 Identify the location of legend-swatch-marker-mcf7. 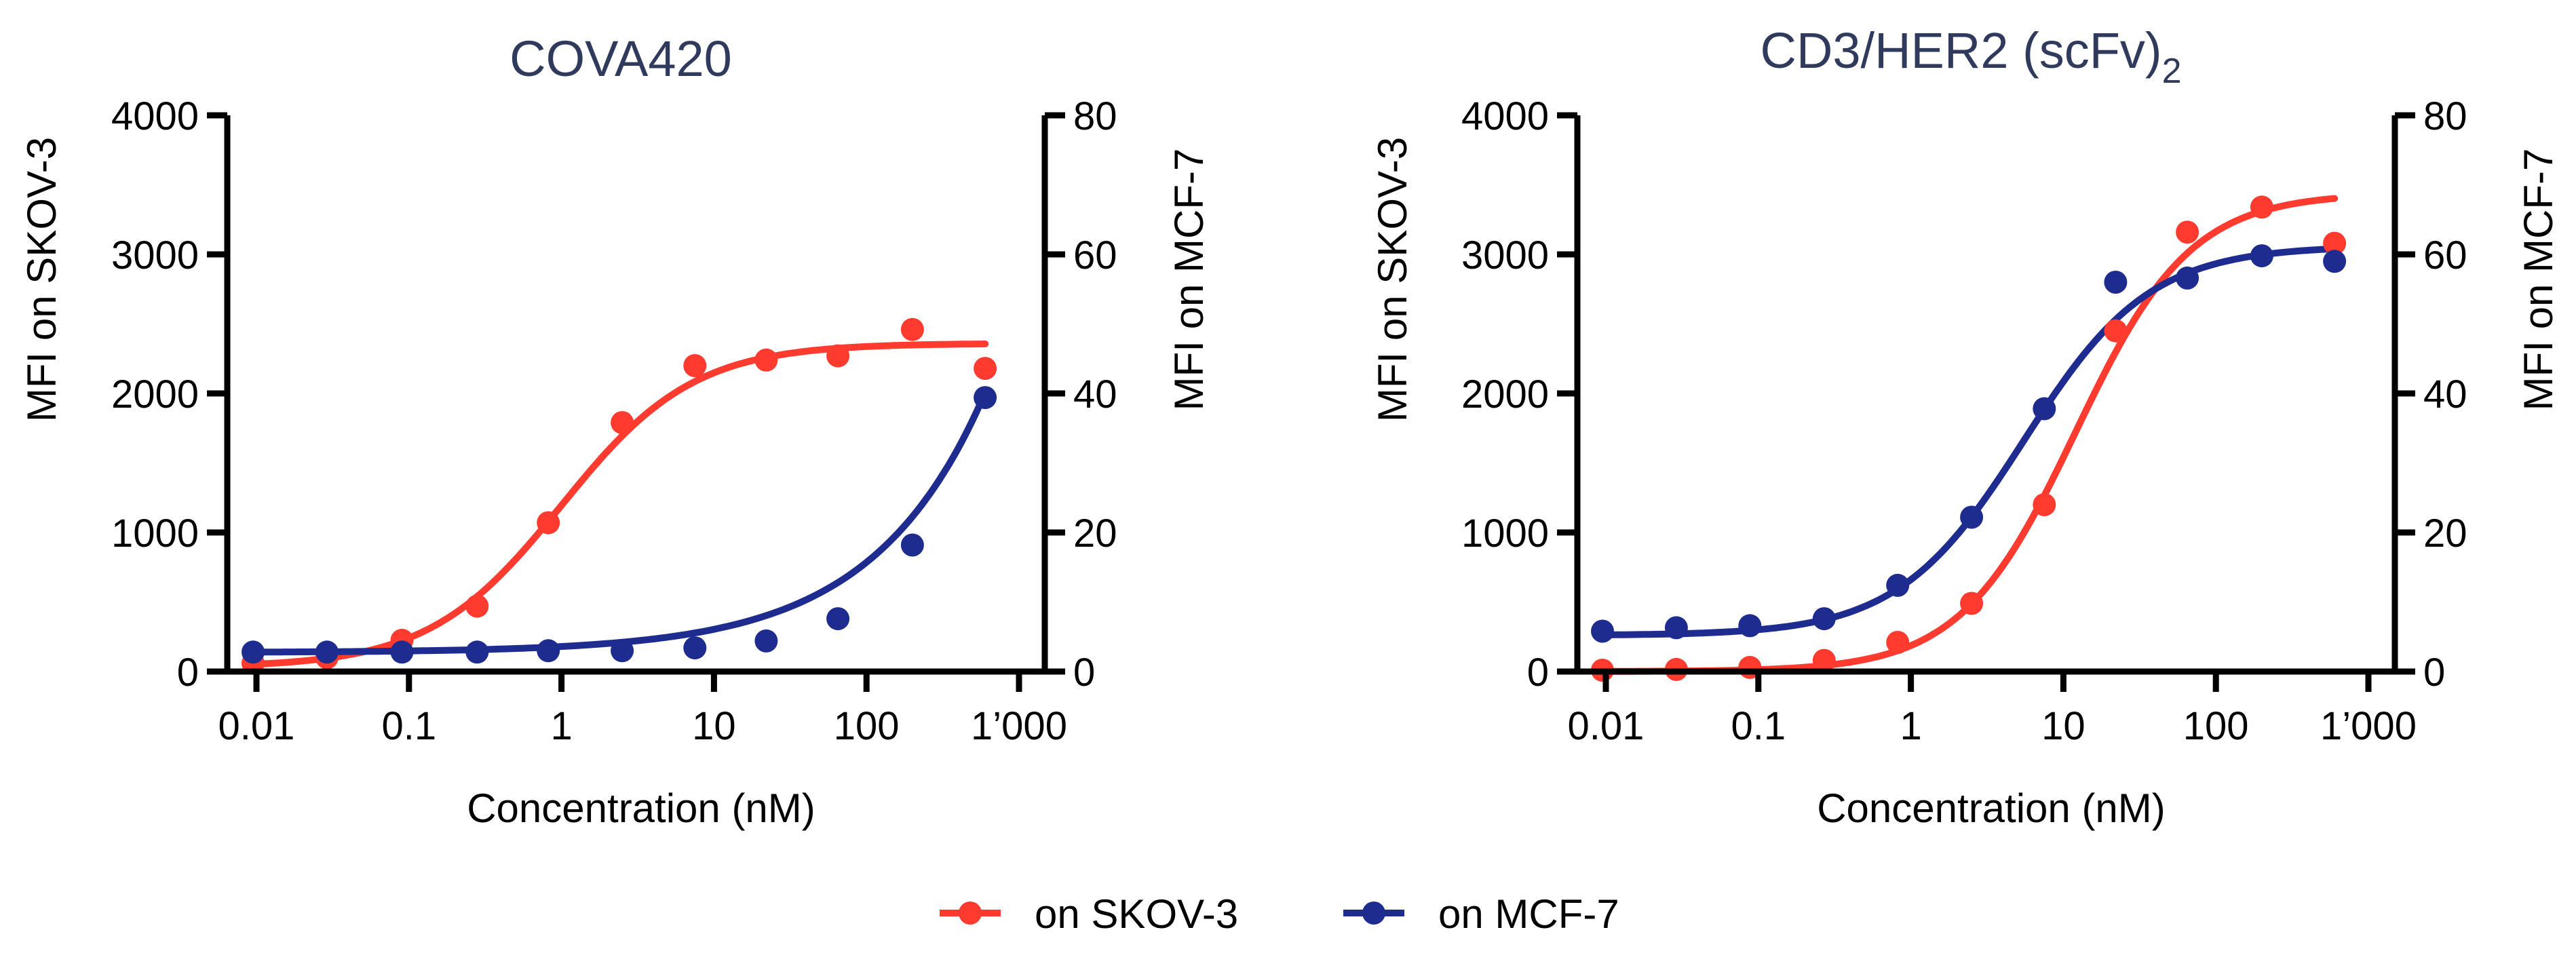
(1373, 913).